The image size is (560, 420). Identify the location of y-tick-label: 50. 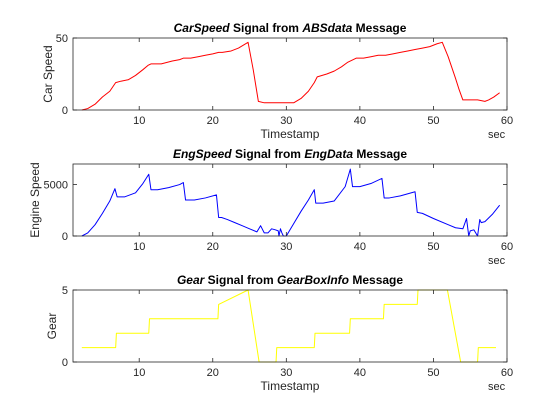
(62, 39).